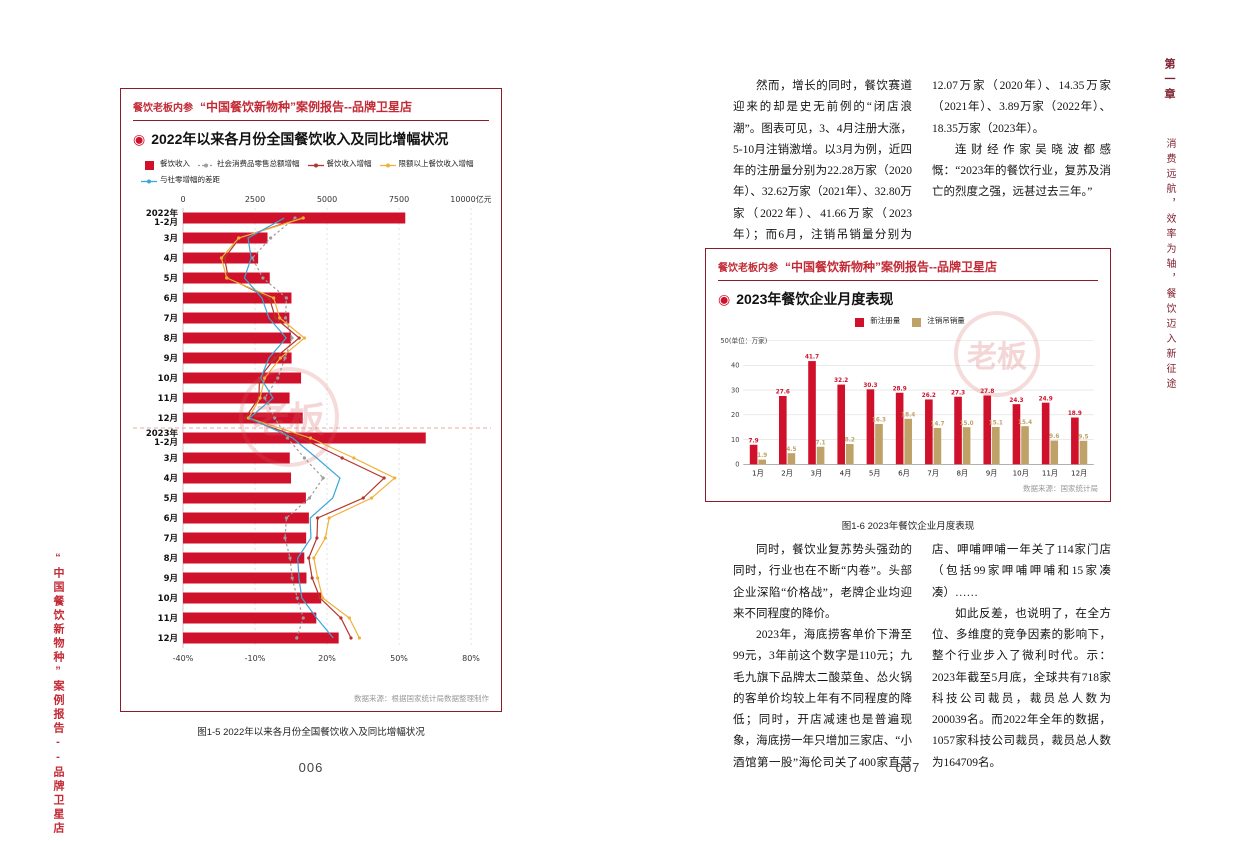  I want to click on data-source-note: 数据来源：根据国家统计局数据整理制作, so click(421, 698).